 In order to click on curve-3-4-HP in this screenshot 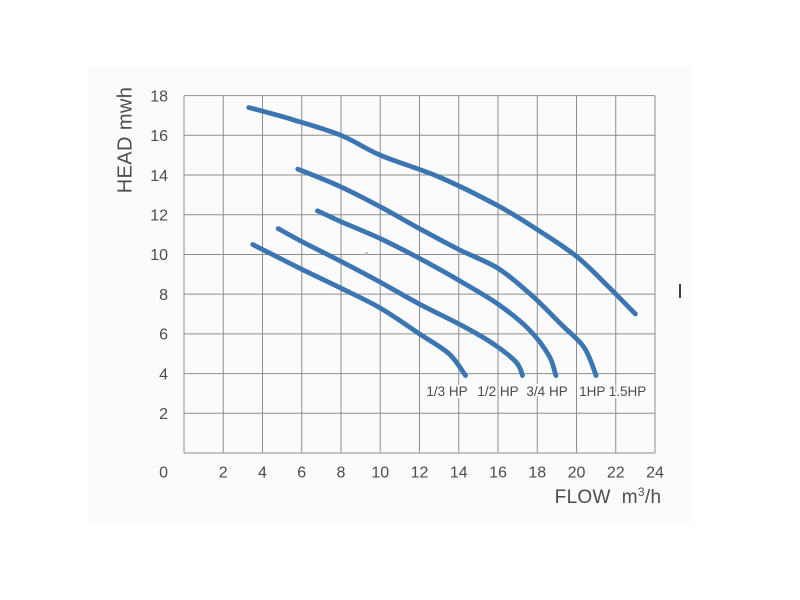, I will do `click(437, 293)`.